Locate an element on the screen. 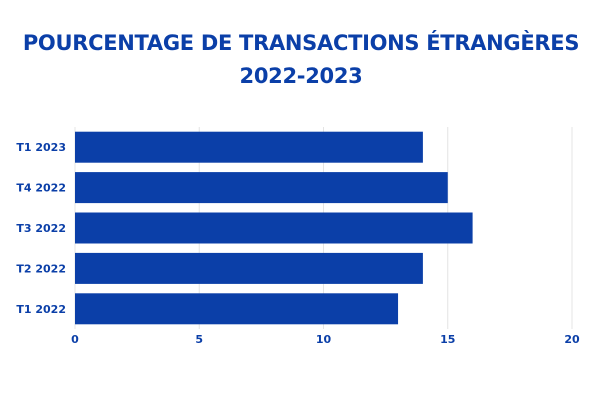 This screenshot has width=602, height=405. y-tick-label: T3 2022 is located at coordinates (41, 228).